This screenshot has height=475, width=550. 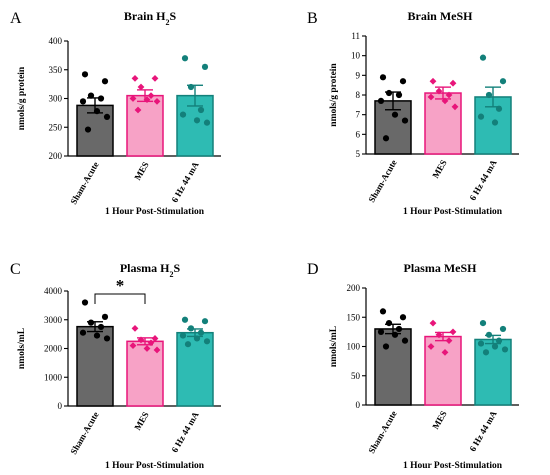 What do you see at coordinates (356, 376) in the screenshot?
I see `y-tick-label: 50` at bounding box center [356, 376].